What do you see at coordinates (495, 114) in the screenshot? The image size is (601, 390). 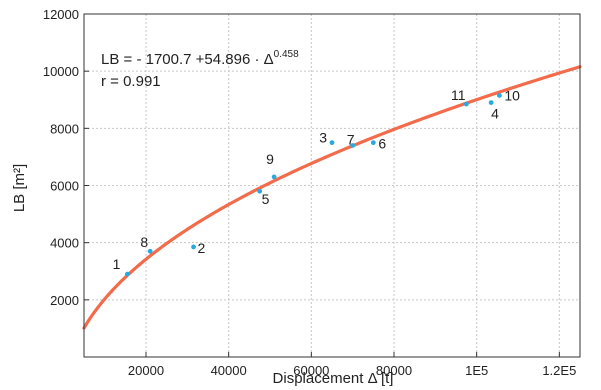 I see `data-point-label: 4` at bounding box center [495, 114].